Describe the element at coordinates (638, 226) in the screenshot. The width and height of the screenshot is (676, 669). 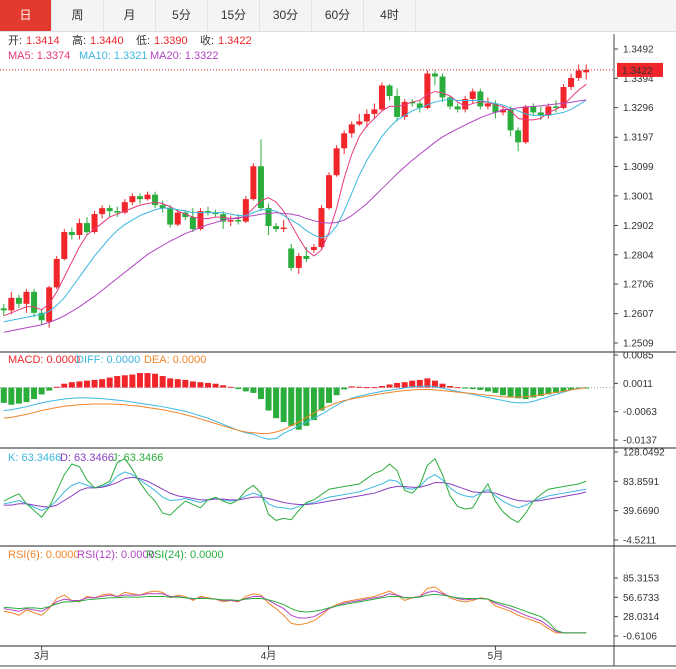
I see `kline-y-tick-label: 1.2902` at that location.